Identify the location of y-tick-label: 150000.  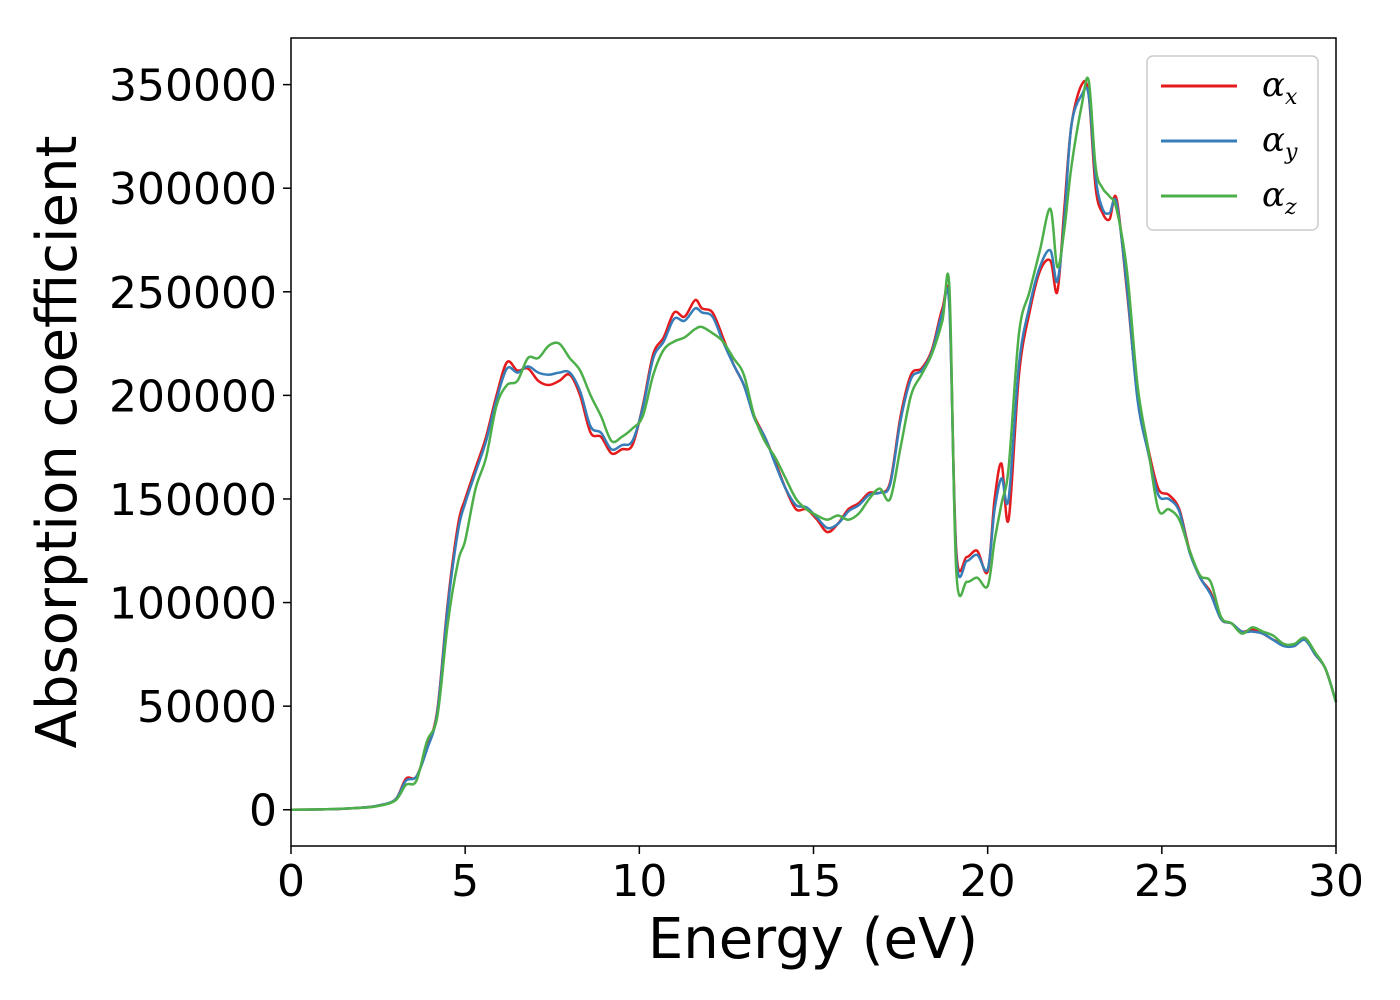
(193, 500).